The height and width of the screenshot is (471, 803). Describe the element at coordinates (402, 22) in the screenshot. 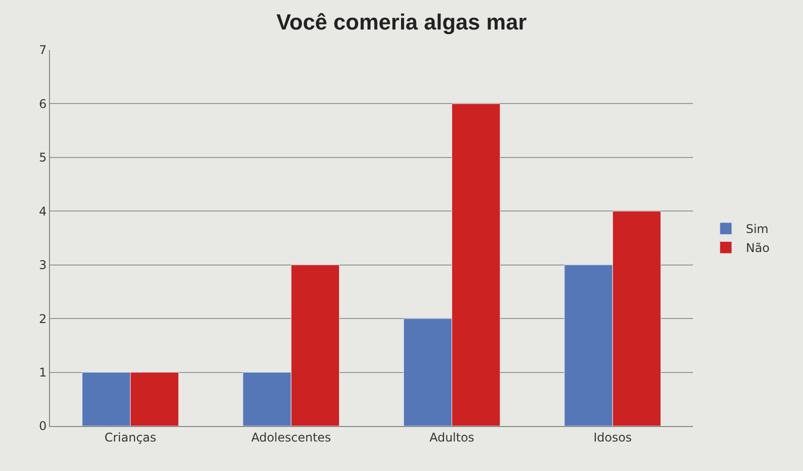

I see `chart-title: Você comeria algas mar` at that location.